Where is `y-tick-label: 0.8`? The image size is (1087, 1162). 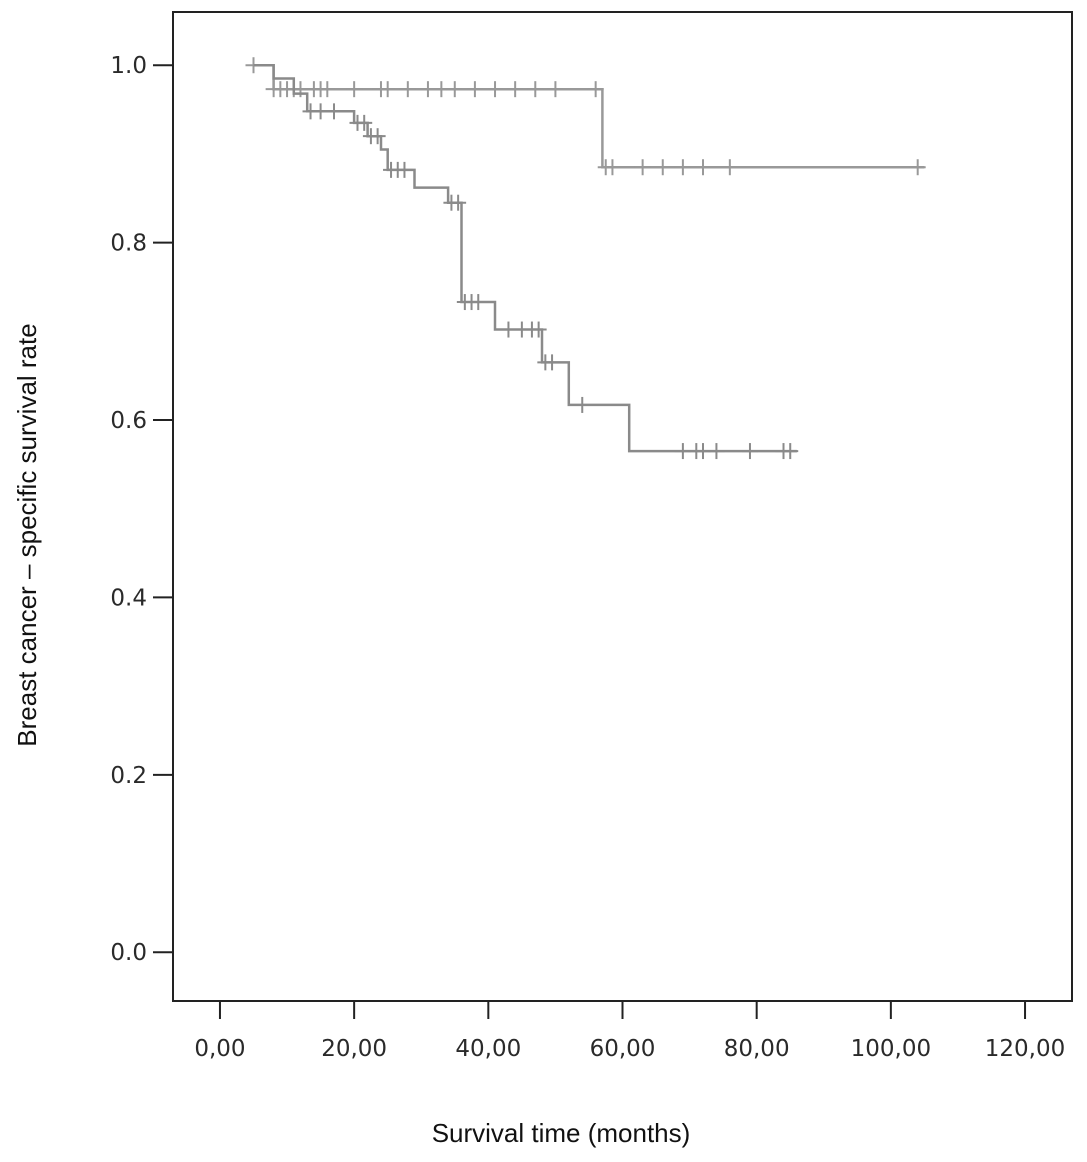 y-tick-label: 0.8 is located at coordinates (128, 244).